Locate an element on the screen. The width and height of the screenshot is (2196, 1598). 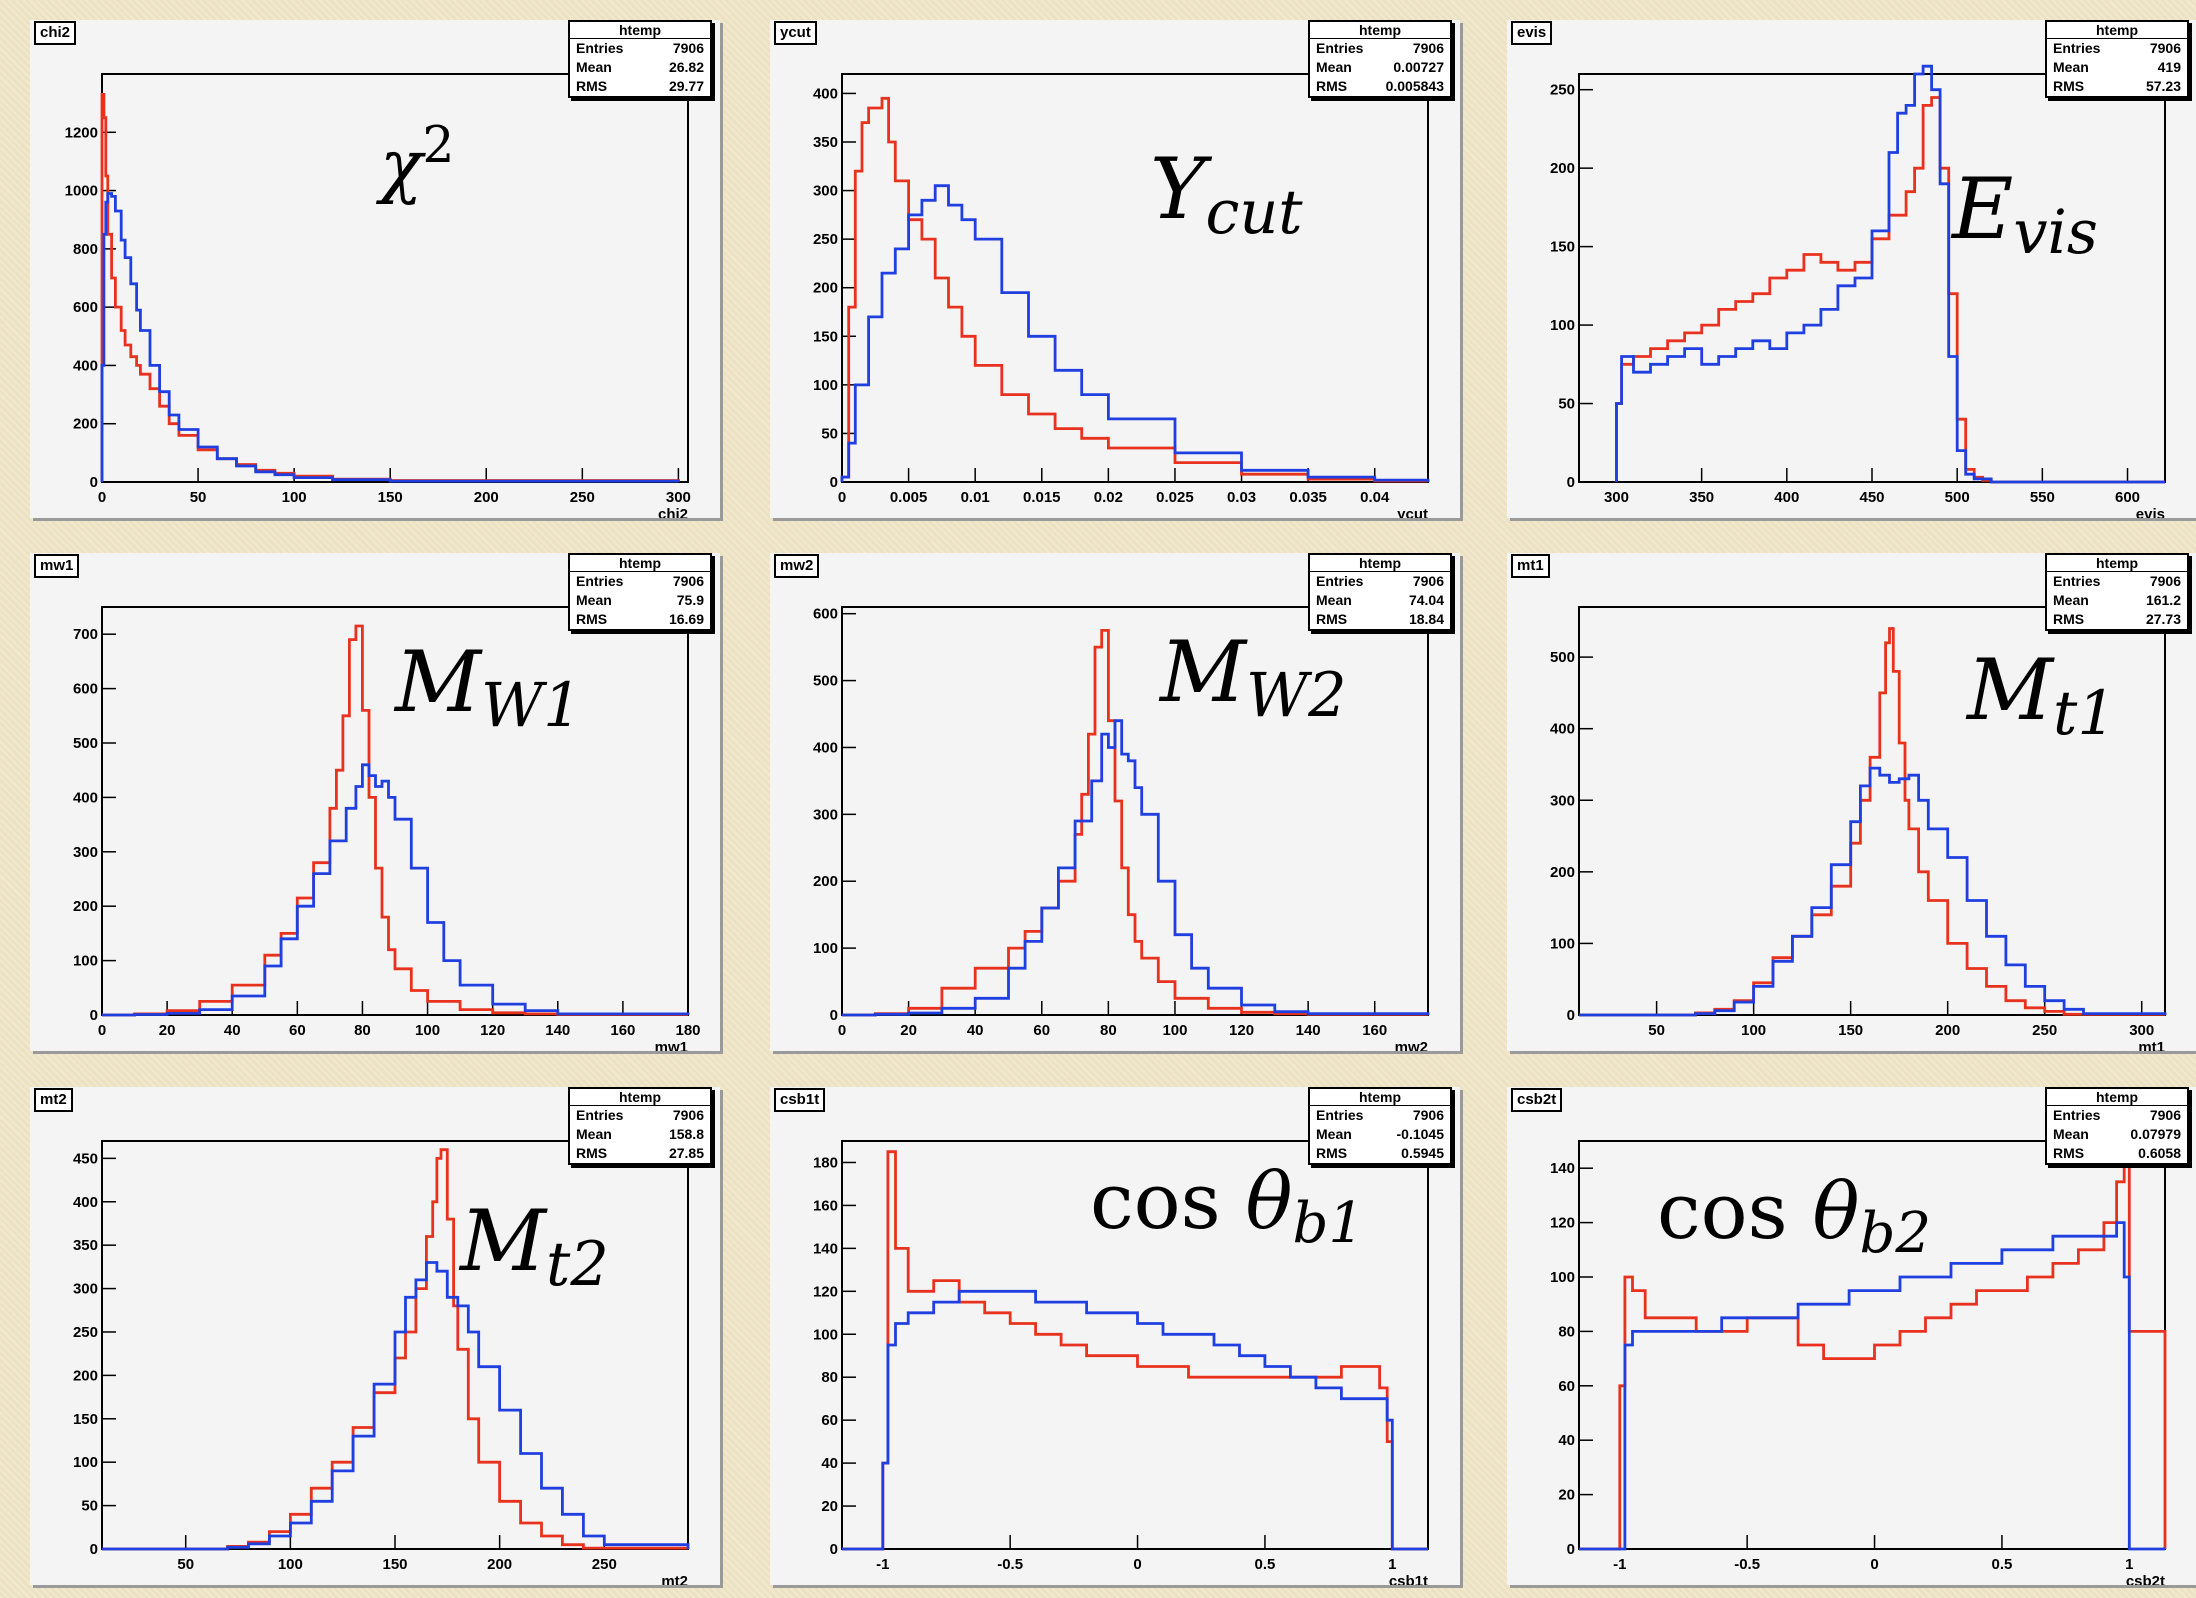
histogram-name: chi2 is located at coordinates (55, 33).